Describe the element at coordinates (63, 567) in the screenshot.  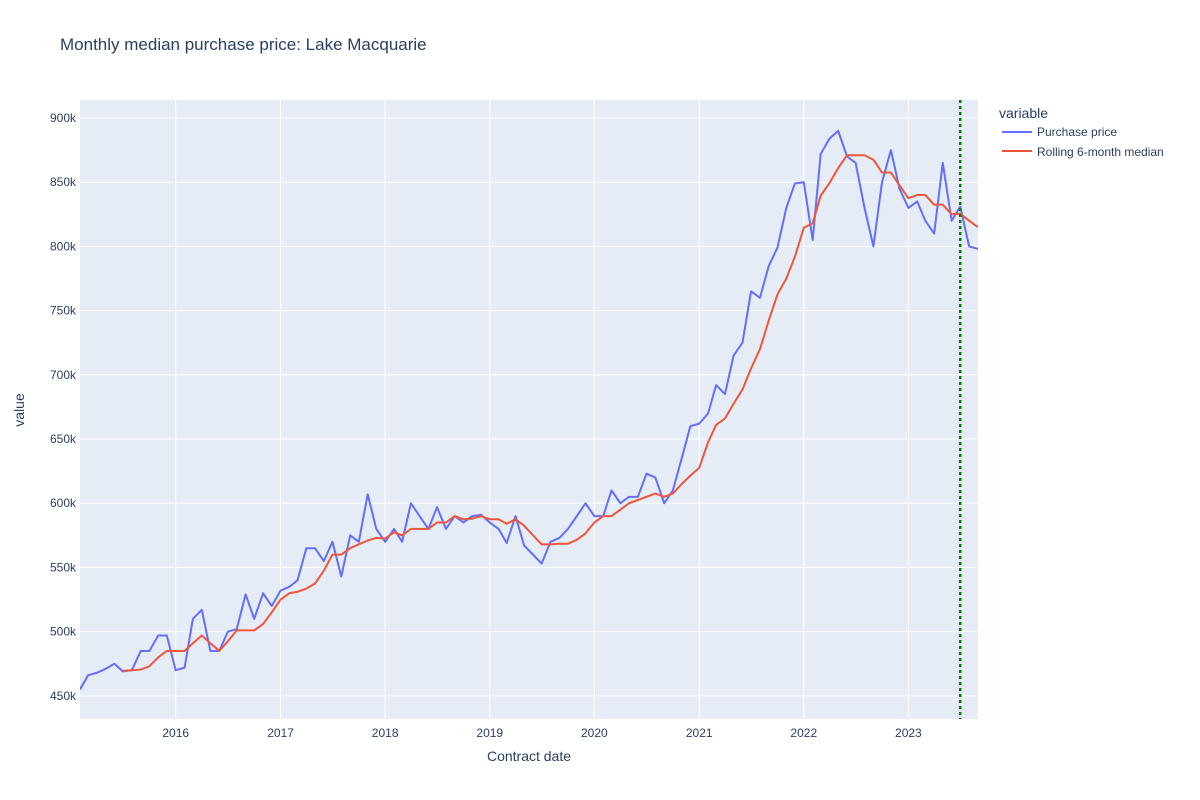
I see `y-tick-label: 550k` at that location.